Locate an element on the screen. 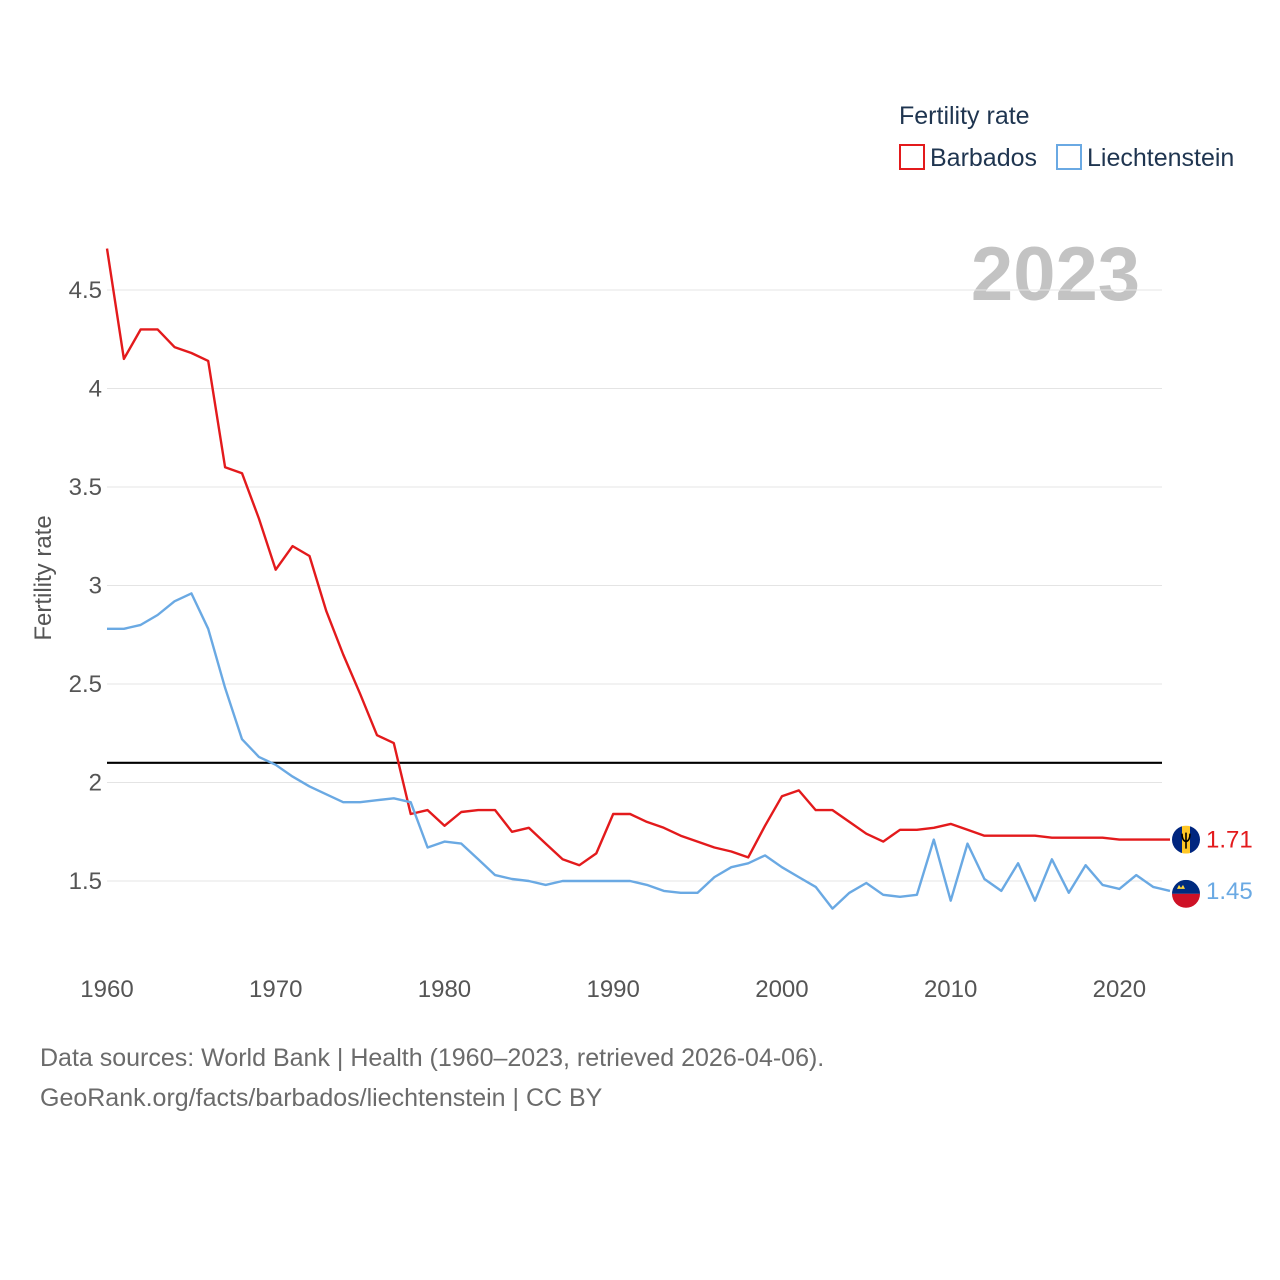  x-tick-label-4: 2000 is located at coordinates (781, 989).